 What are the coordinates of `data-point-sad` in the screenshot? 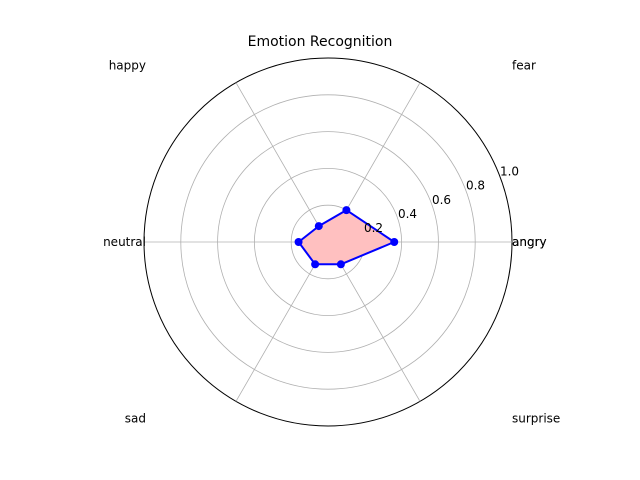 It's located at (315, 264).